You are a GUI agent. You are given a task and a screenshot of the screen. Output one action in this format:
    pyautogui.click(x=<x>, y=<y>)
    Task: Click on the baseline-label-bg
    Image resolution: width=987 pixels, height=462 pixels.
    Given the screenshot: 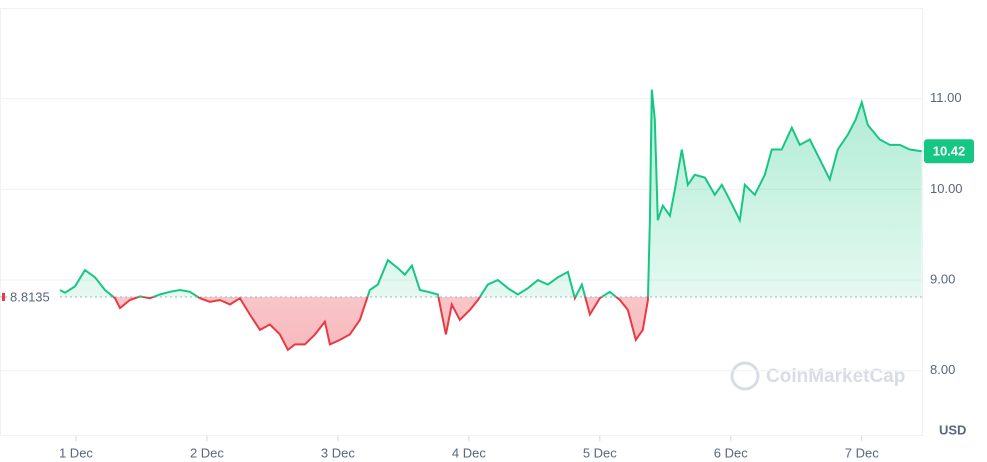 What is the action you would take?
    pyautogui.click(x=33, y=296)
    